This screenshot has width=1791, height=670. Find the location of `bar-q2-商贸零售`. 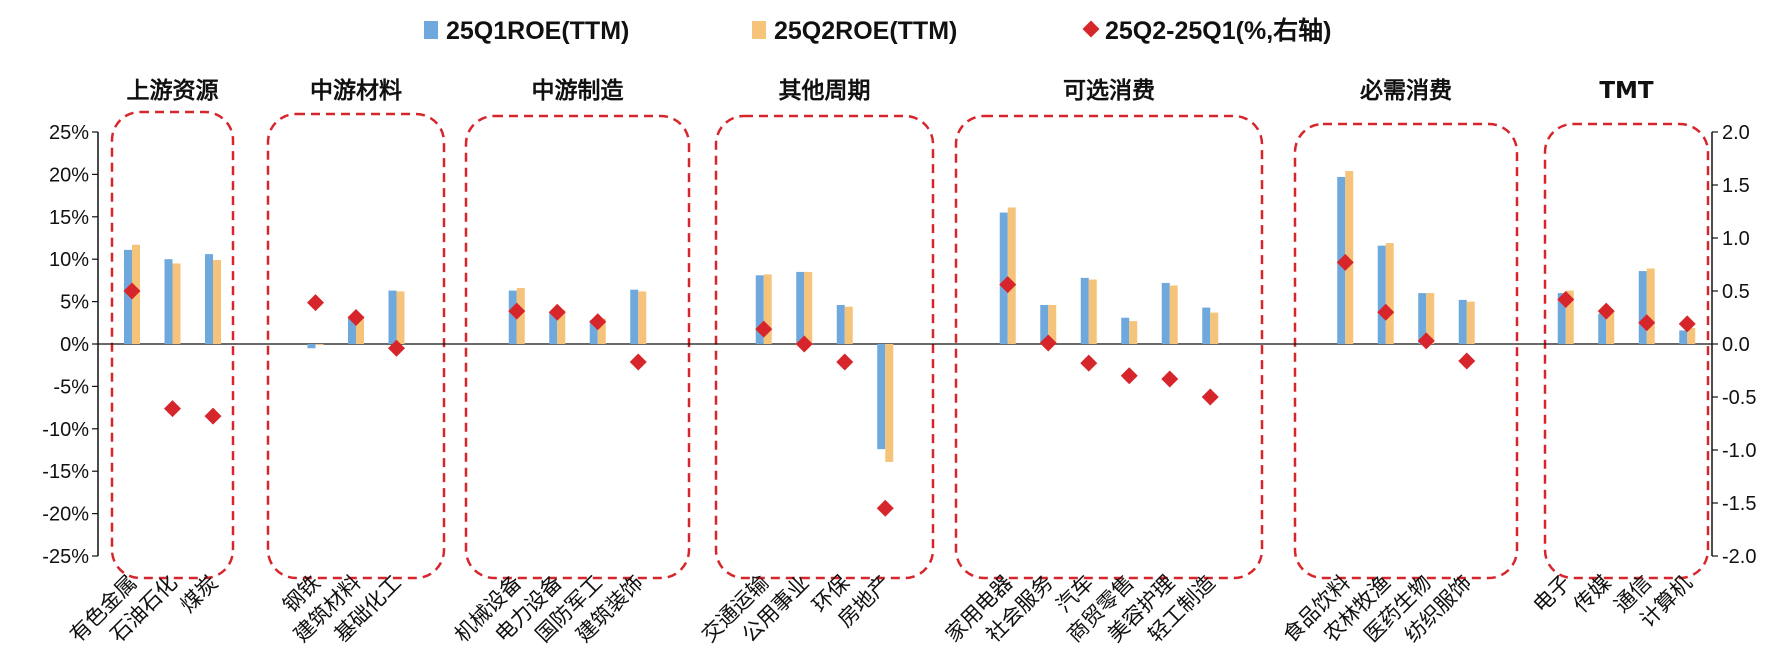

bar-q2-商贸零售 is located at coordinates (1133, 332).